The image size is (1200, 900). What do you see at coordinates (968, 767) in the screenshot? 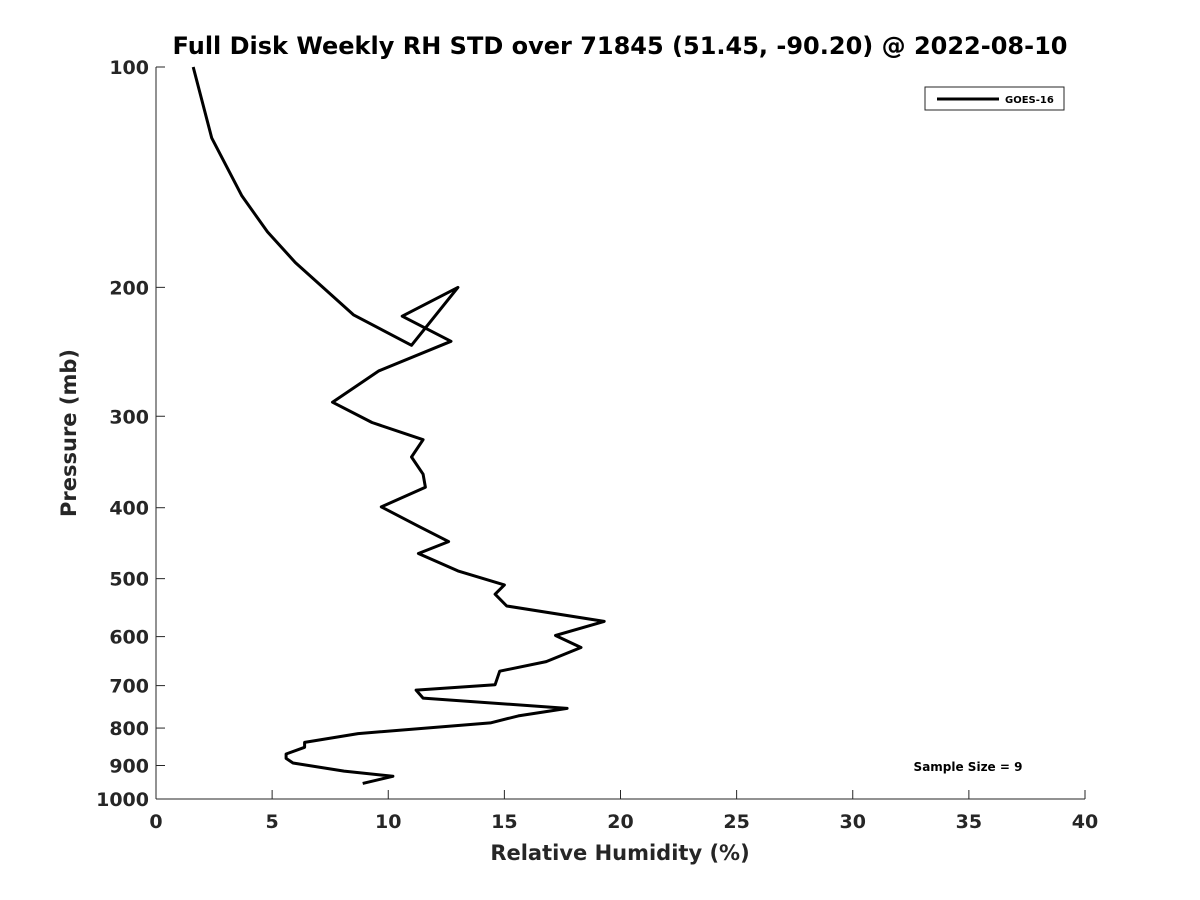
I see `sample-size-annotation: Sample Size = 9` at bounding box center [968, 767].